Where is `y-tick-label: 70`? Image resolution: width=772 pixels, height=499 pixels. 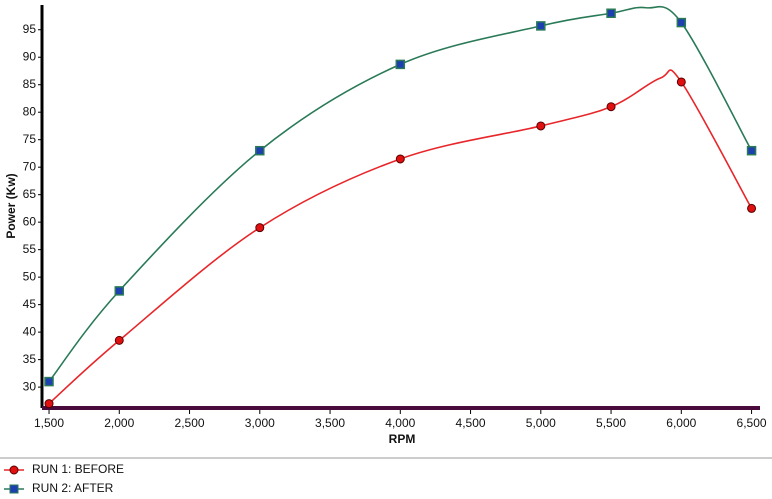
y-tick-label: 70 is located at coordinates (30, 166).